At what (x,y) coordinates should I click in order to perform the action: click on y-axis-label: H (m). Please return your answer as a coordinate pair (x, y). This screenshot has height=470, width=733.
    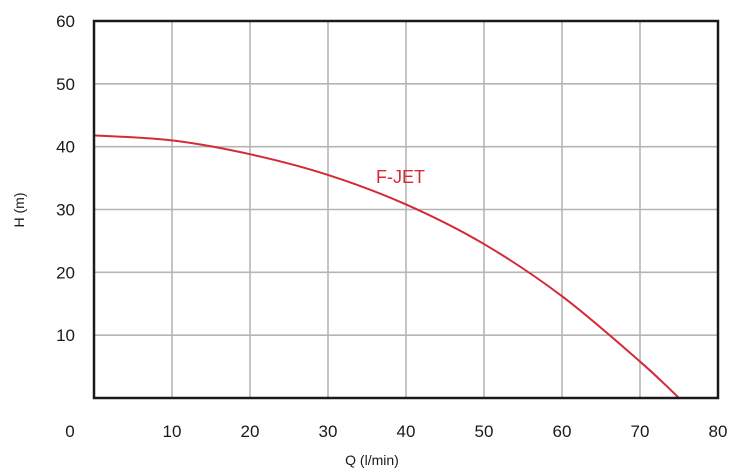
    Looking at the image, I should click on (19, 210).